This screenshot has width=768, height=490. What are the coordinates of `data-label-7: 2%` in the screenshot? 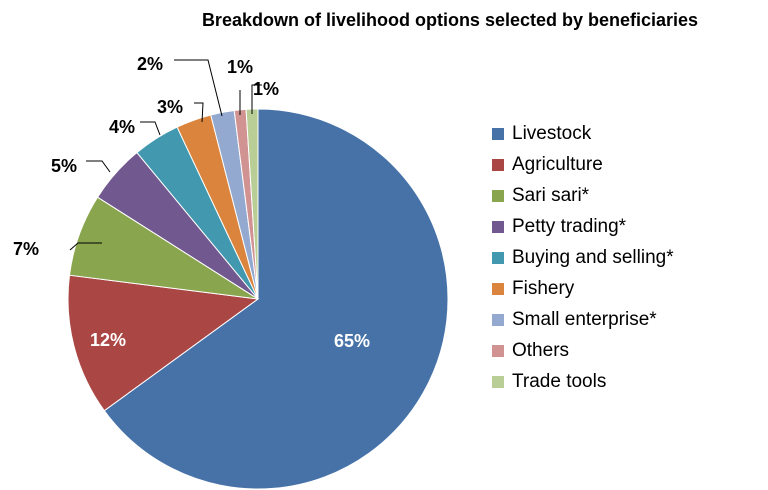 It's located at (150, 64).